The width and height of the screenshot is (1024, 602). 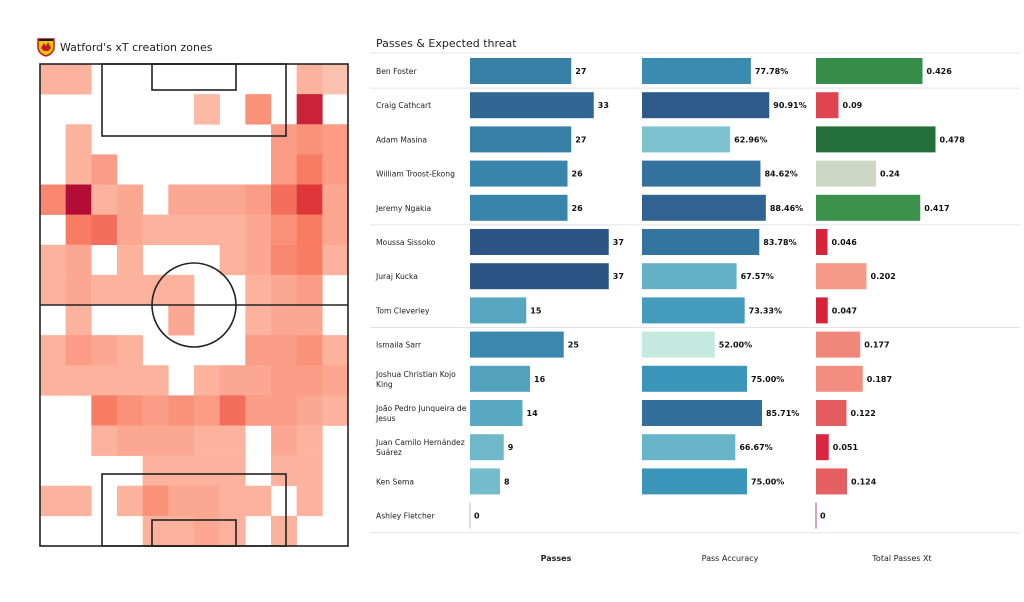 What do you see at coordinates (767, 379) in the screenshot?
I see `accuracy-label: 75.00%` at bounding box center [767, 379].